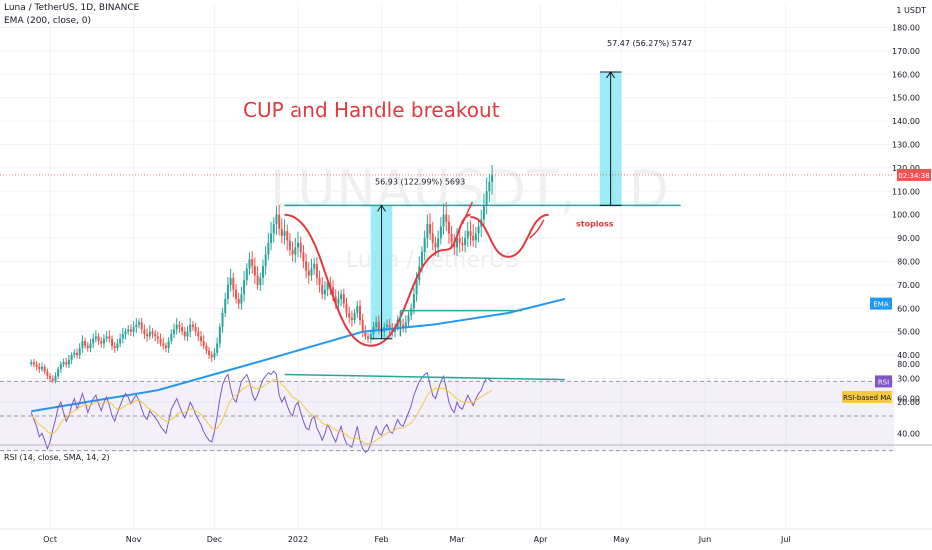  I want to click on y-tick-5: 130.00, so click(906, 145).